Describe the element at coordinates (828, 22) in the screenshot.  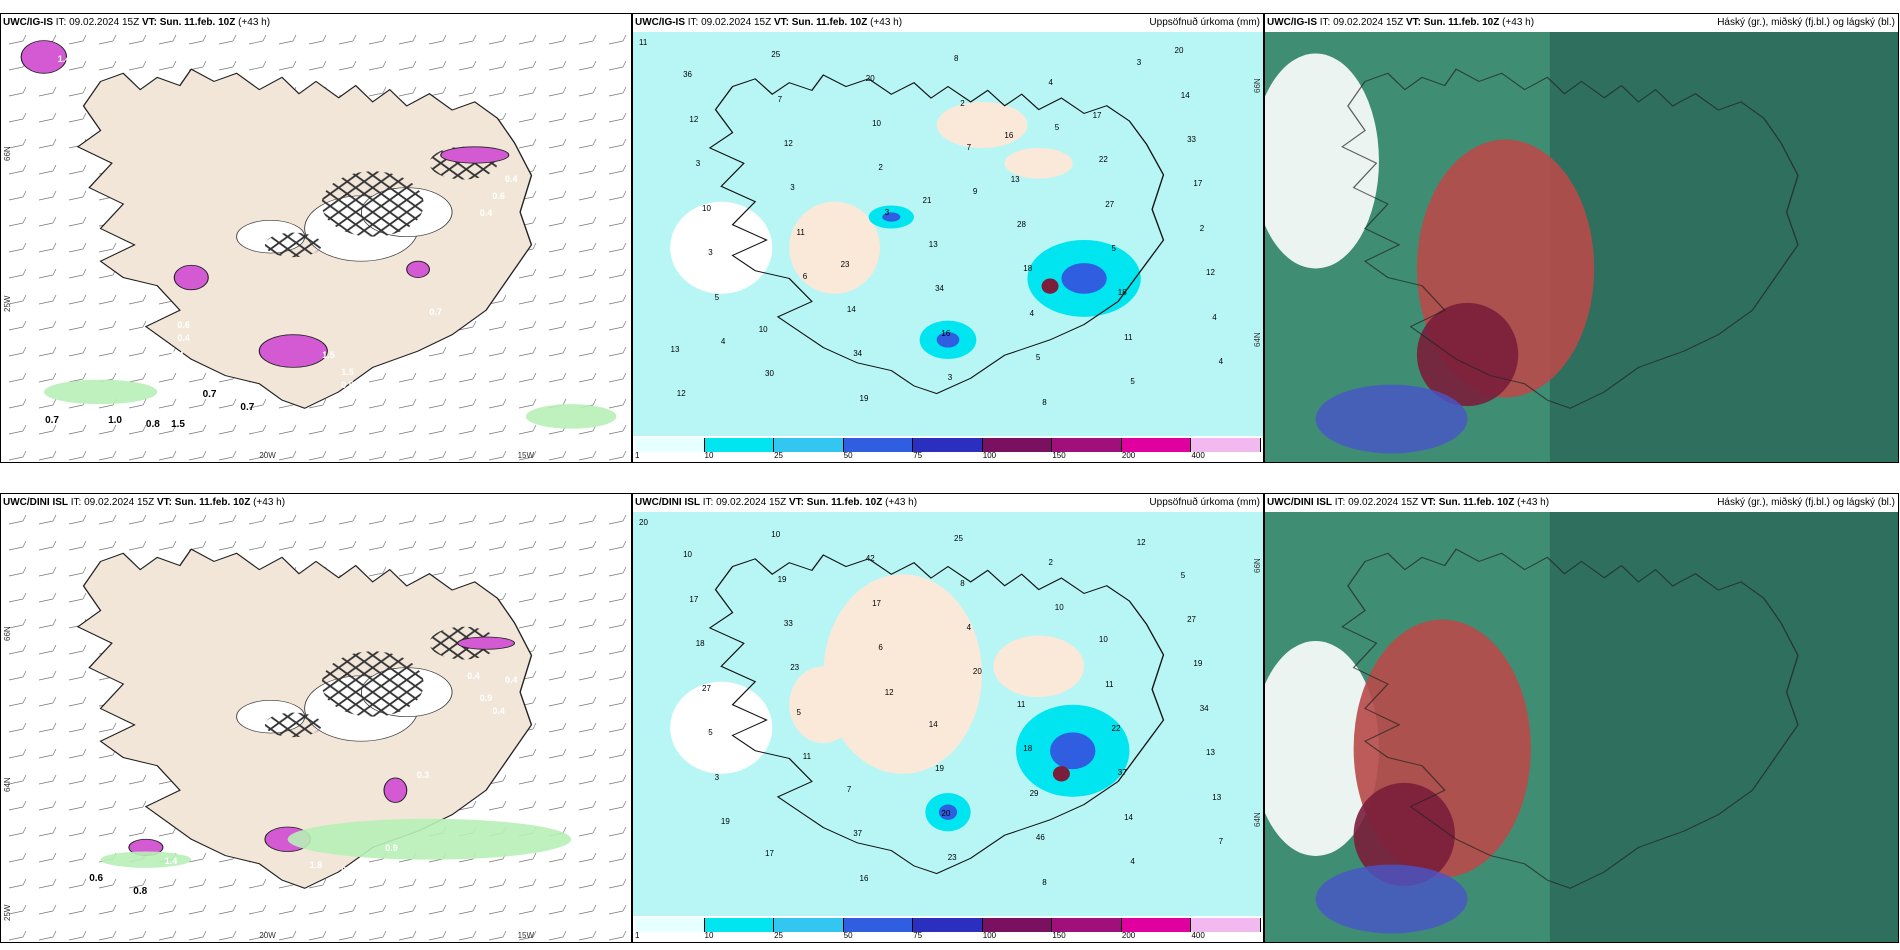
I see `valid-time-value: Sun. 11.feb. 10Z` at that location.